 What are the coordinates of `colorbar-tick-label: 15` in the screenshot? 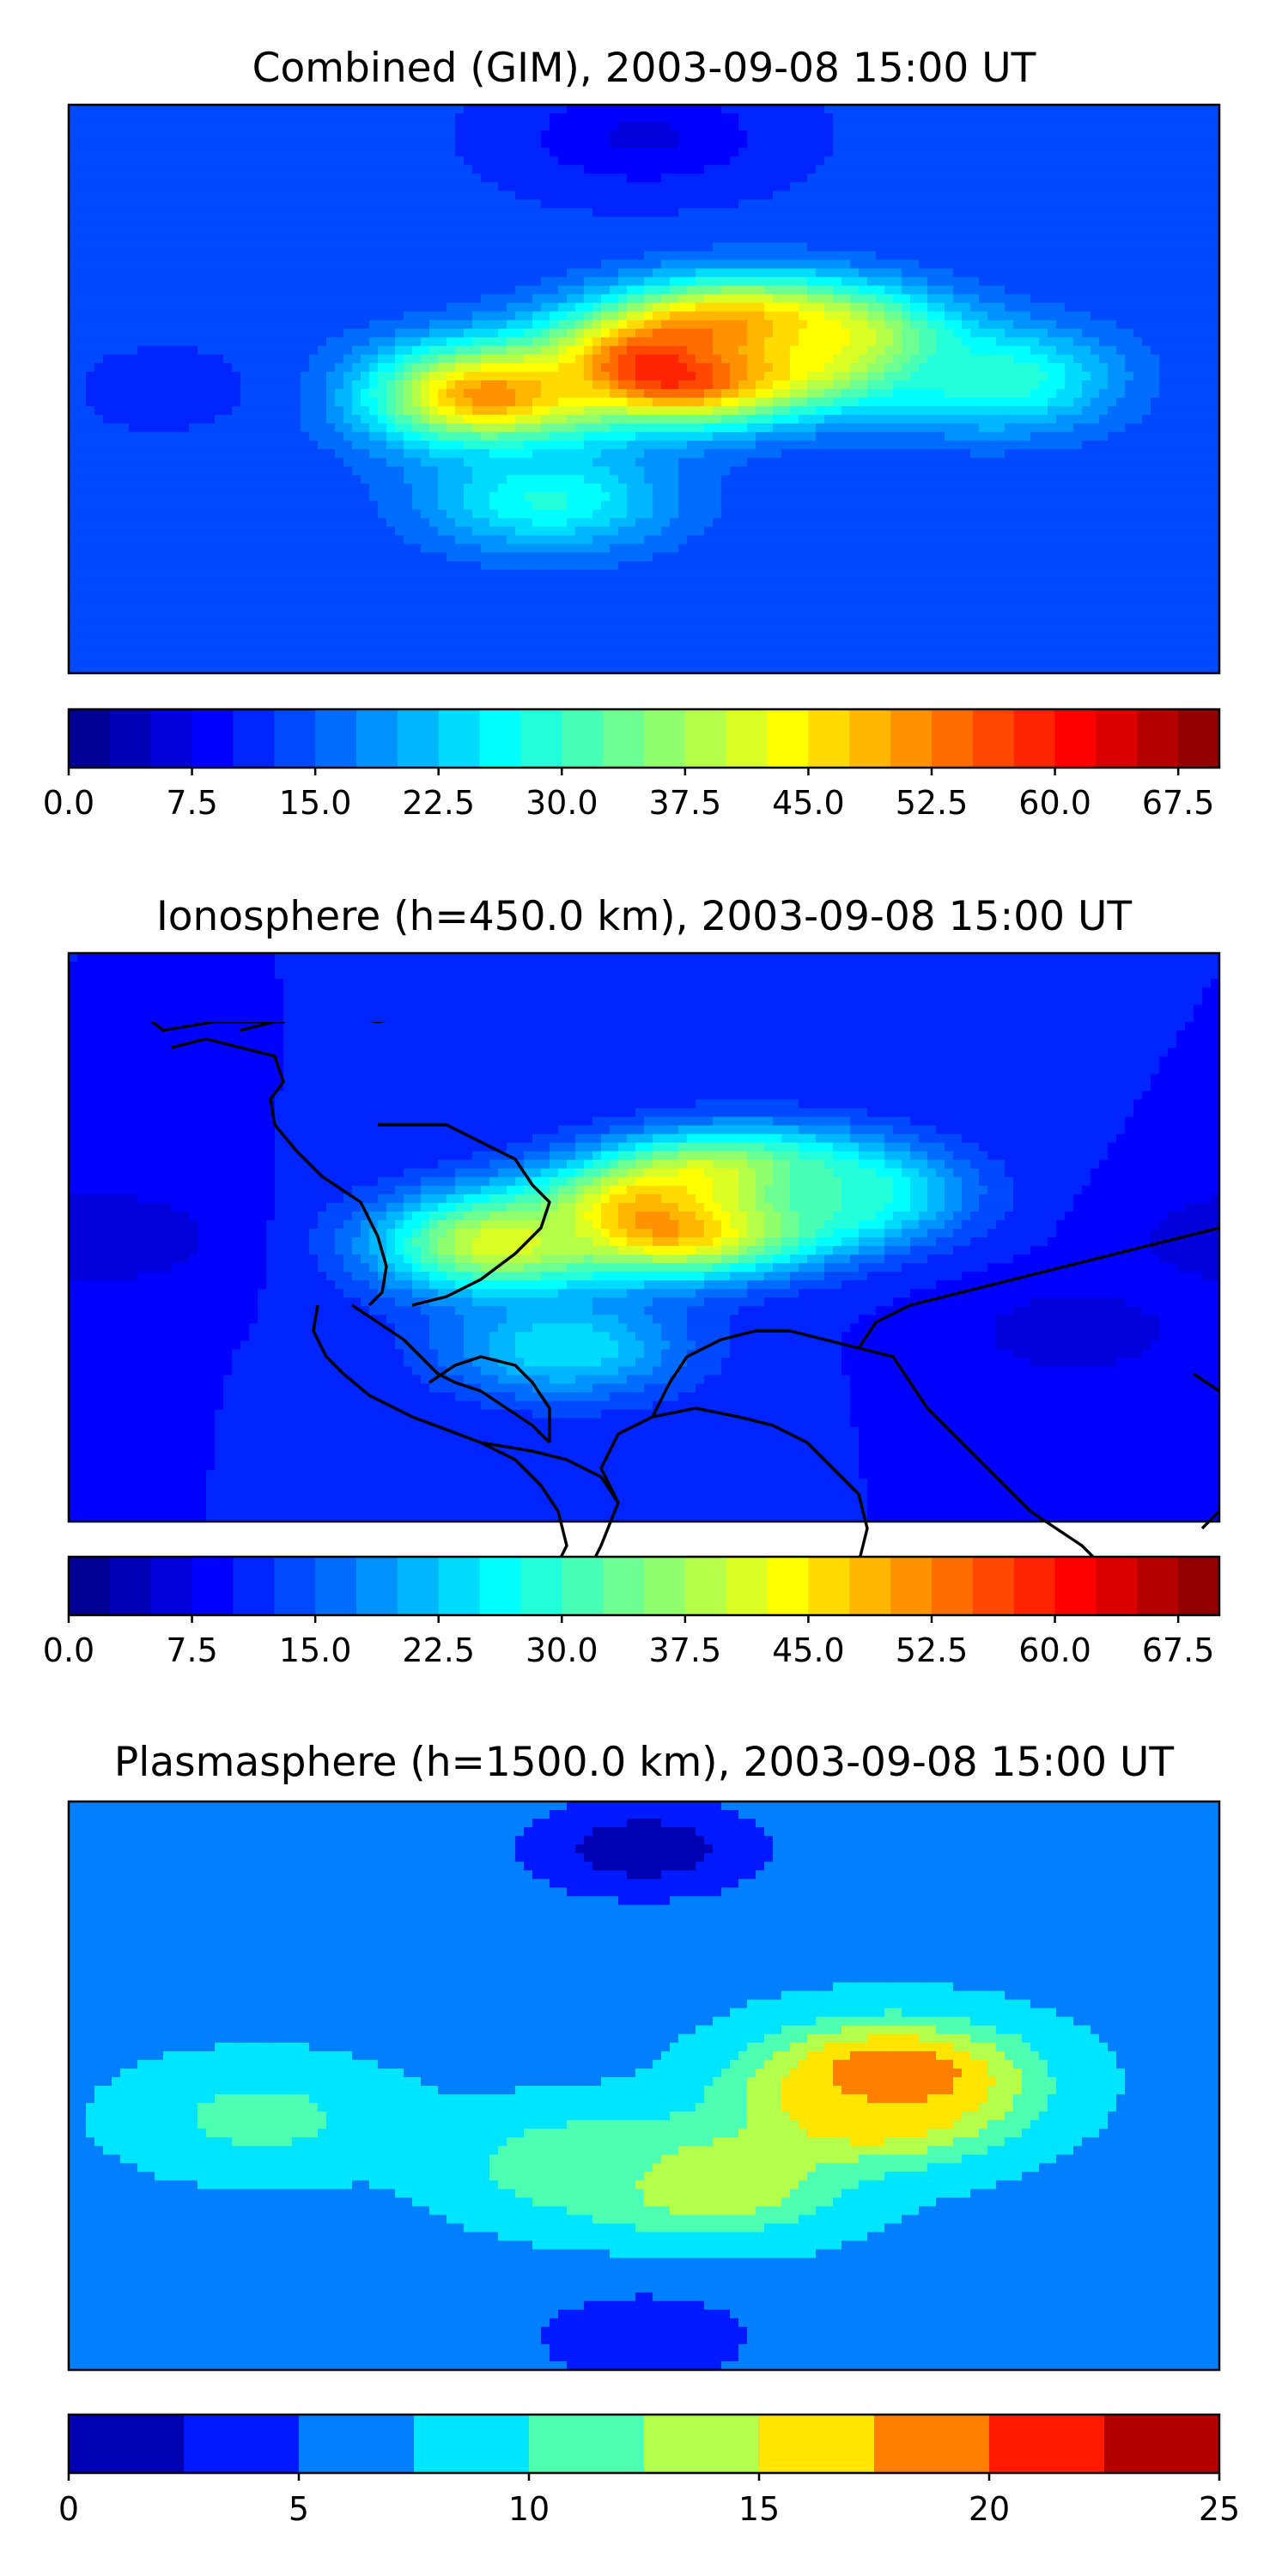 It's located at (759, 2509).